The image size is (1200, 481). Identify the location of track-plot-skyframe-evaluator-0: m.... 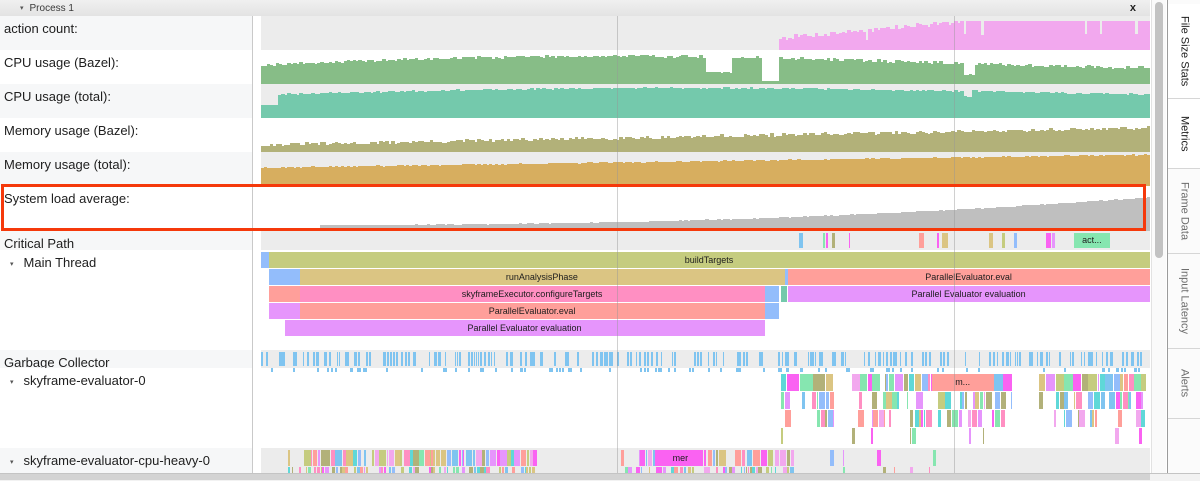
(701, 408).